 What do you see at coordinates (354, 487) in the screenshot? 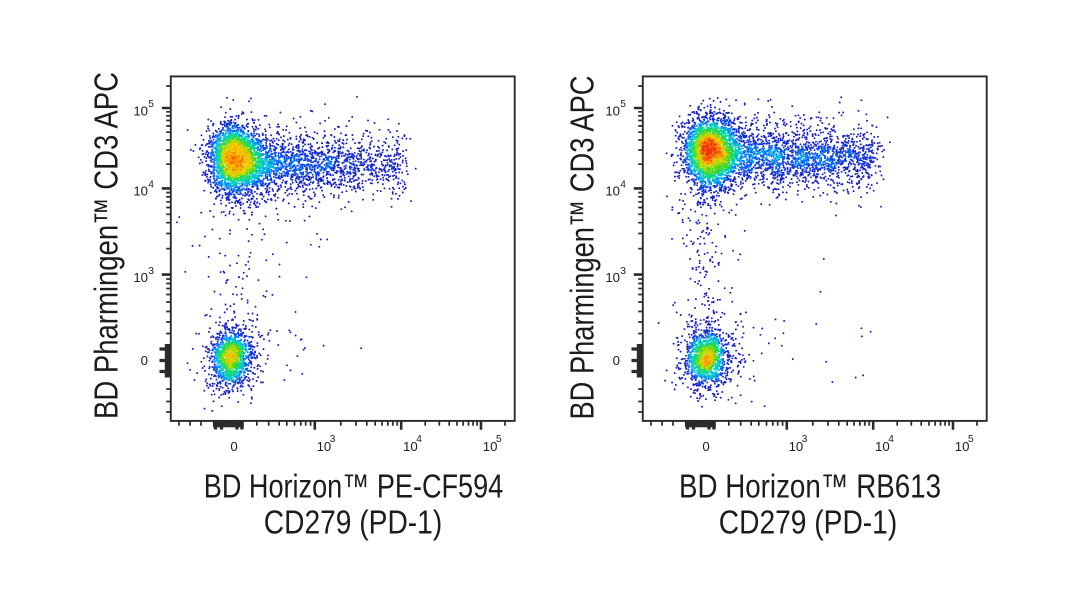
I see `svg-text: BD Horizon™ PE-CF594` at bounding box center [354, 487].